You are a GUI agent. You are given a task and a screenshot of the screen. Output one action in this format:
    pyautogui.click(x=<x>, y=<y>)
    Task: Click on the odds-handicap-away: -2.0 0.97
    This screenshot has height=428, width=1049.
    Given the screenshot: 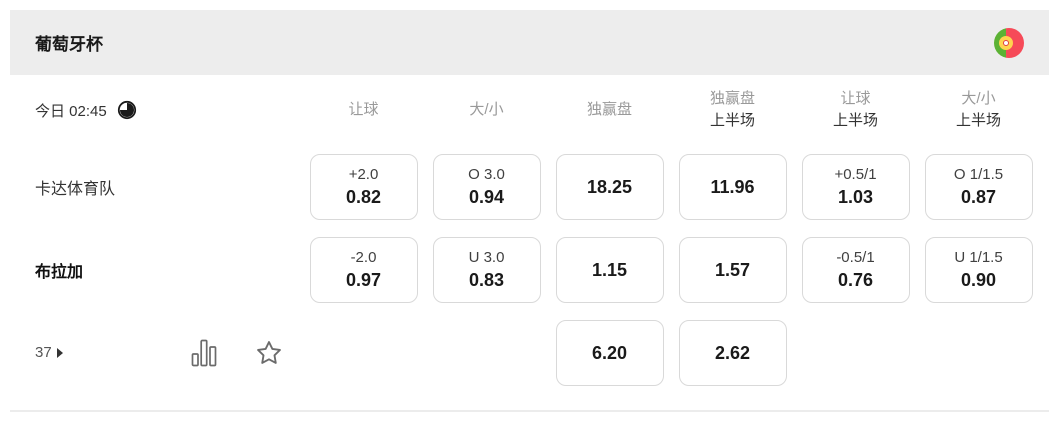 What is the action you would take?
    pyautogui.click(x=363, y=269)
    